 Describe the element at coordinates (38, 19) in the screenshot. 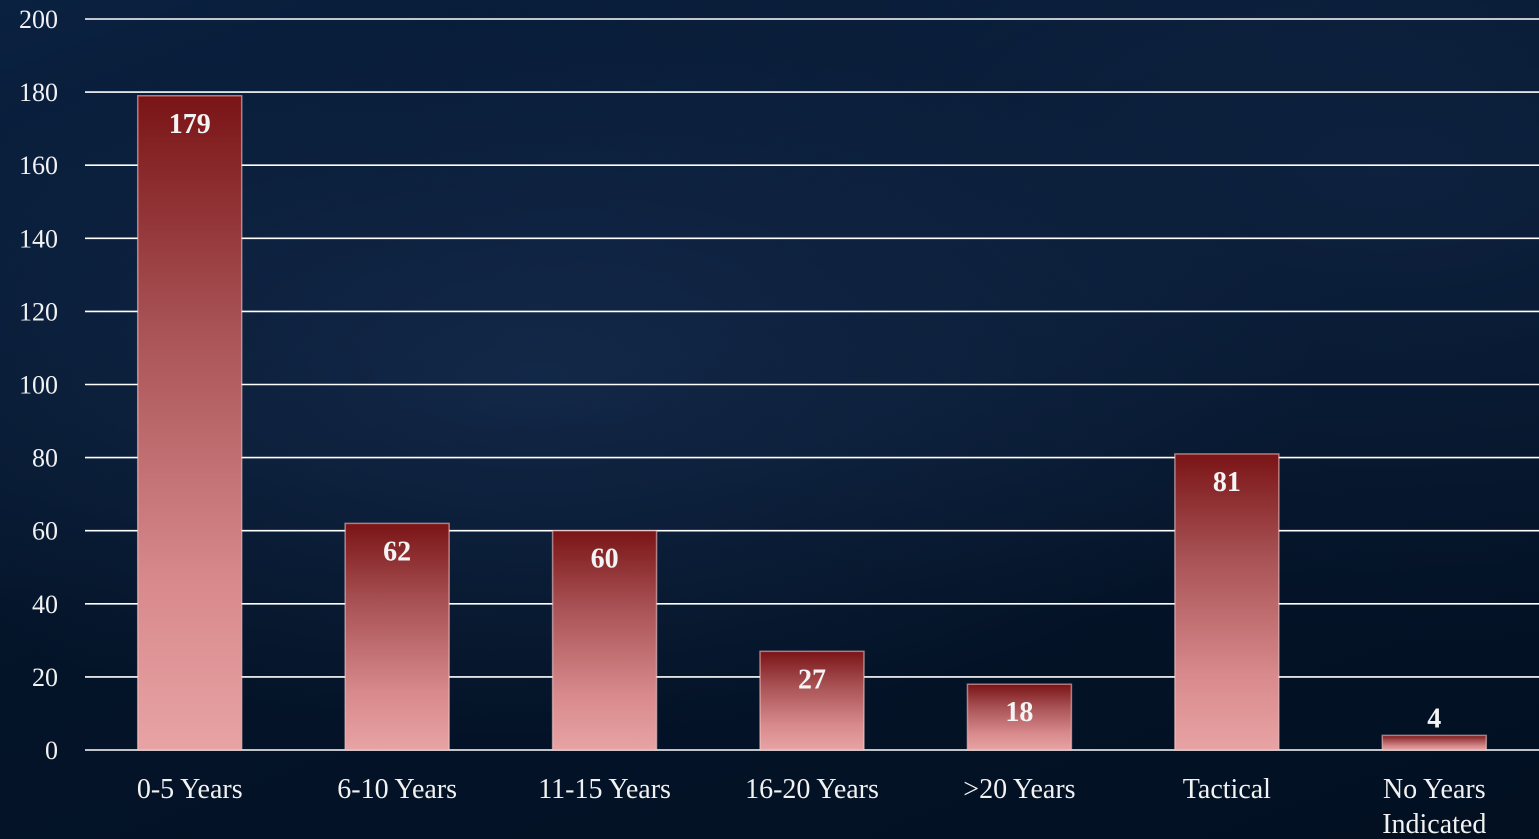

I see `y-tick-label: 200` at that location.